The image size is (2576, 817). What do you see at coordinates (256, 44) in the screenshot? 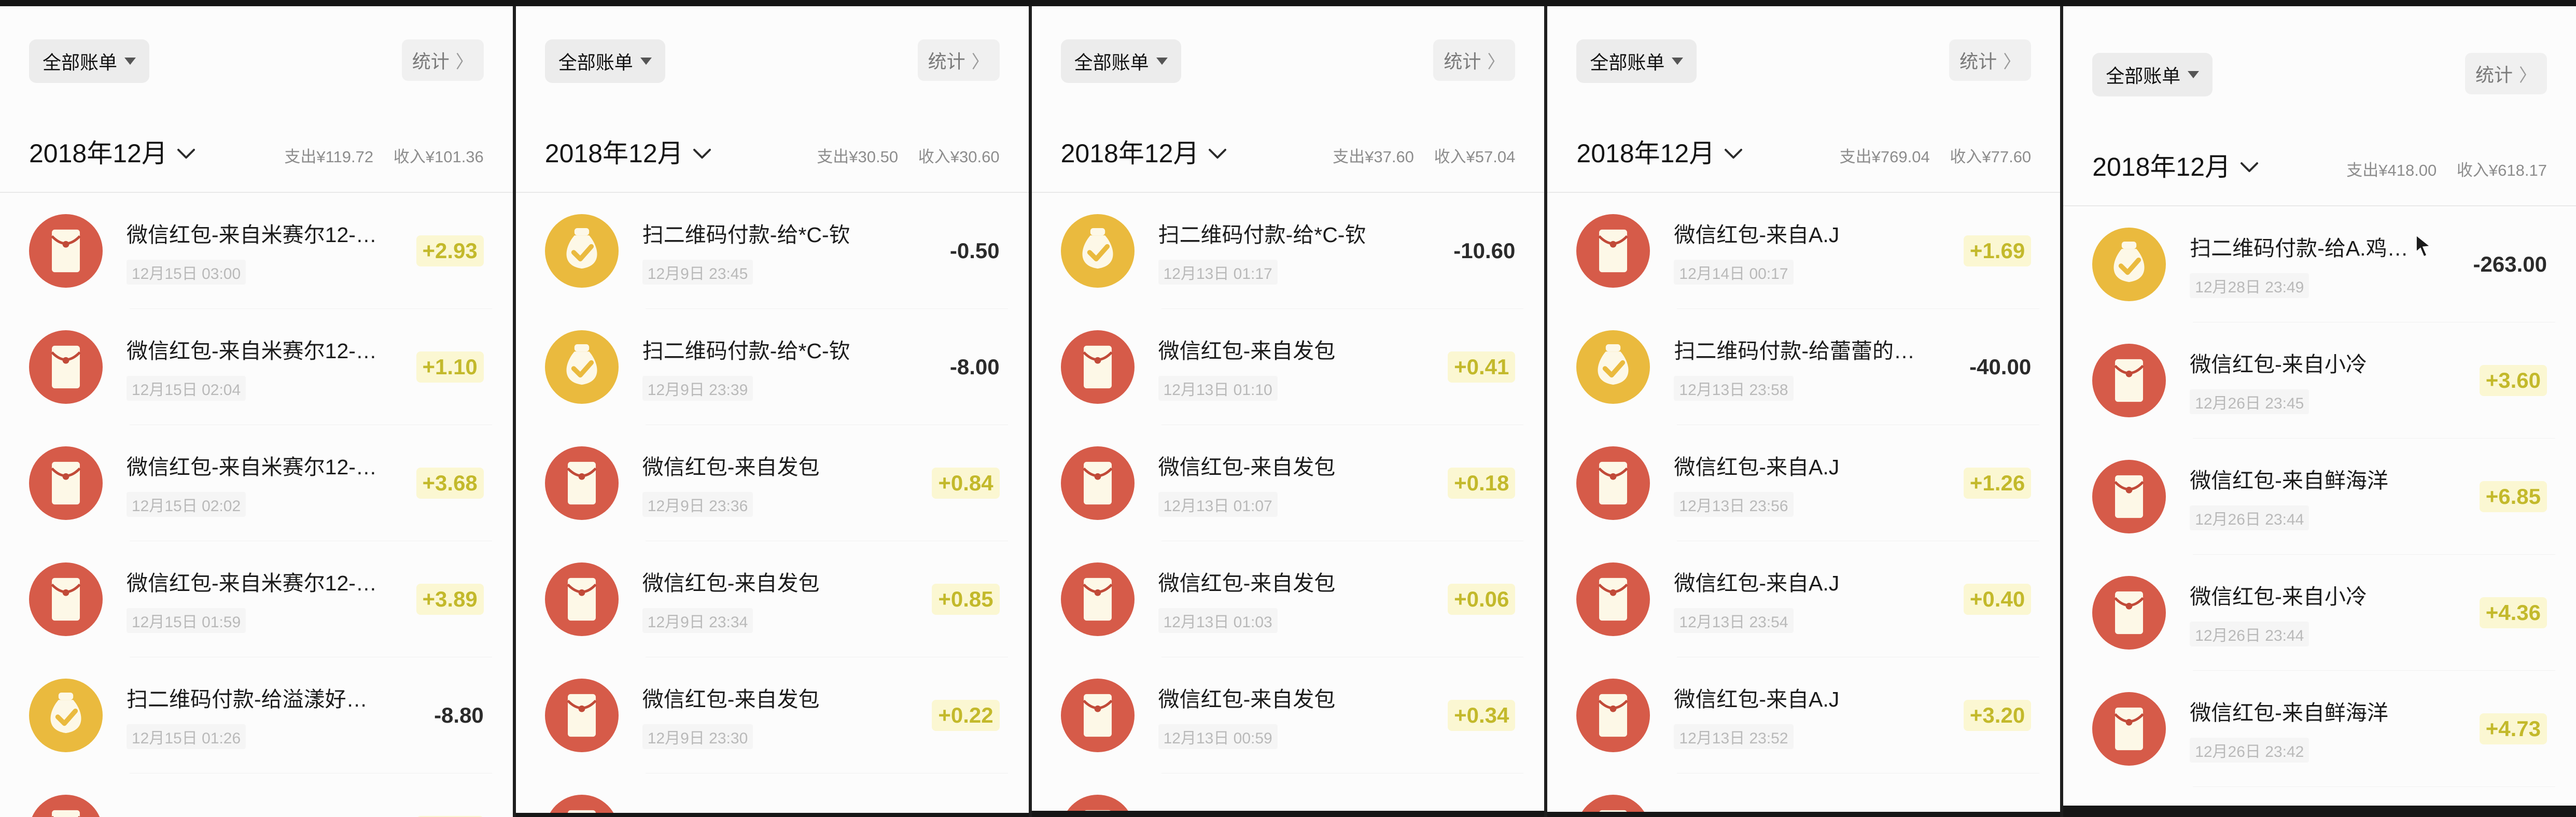
I see `panel-header: 全部账单 统计 〉` at bounding box center [256, 44].